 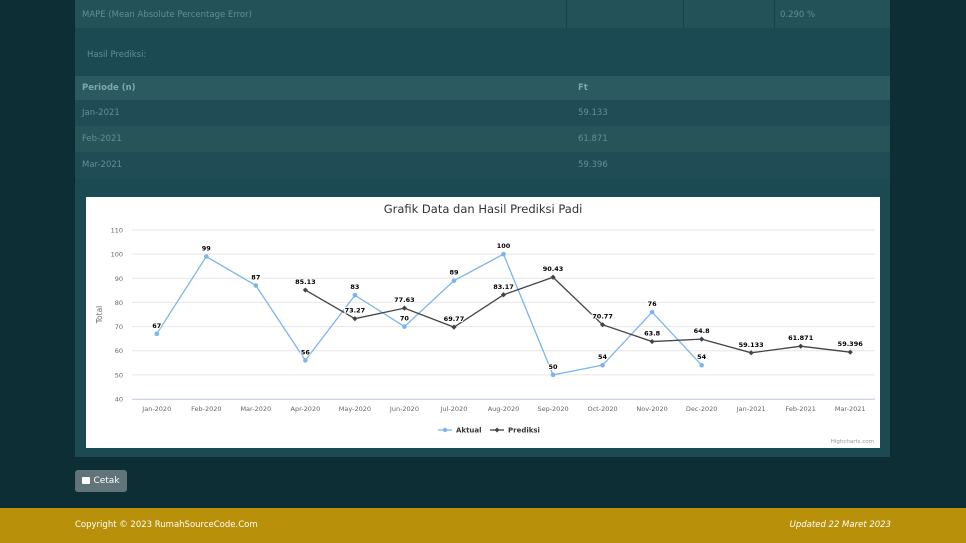 I want to click on x-tick-label: Nov-2020, so click(x=651, y=409).